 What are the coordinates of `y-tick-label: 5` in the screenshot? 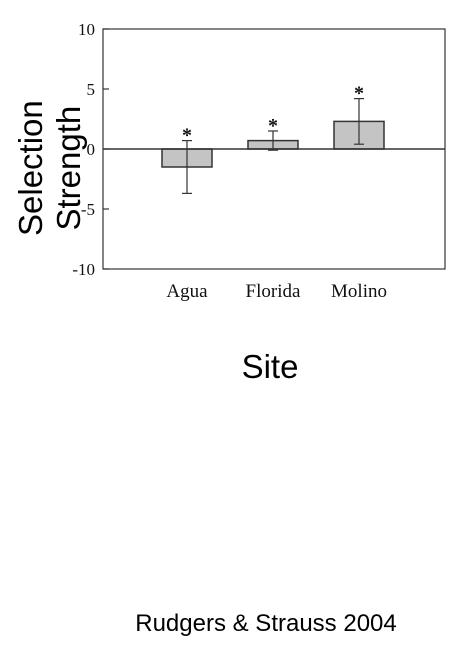 It's located at (91, 89).